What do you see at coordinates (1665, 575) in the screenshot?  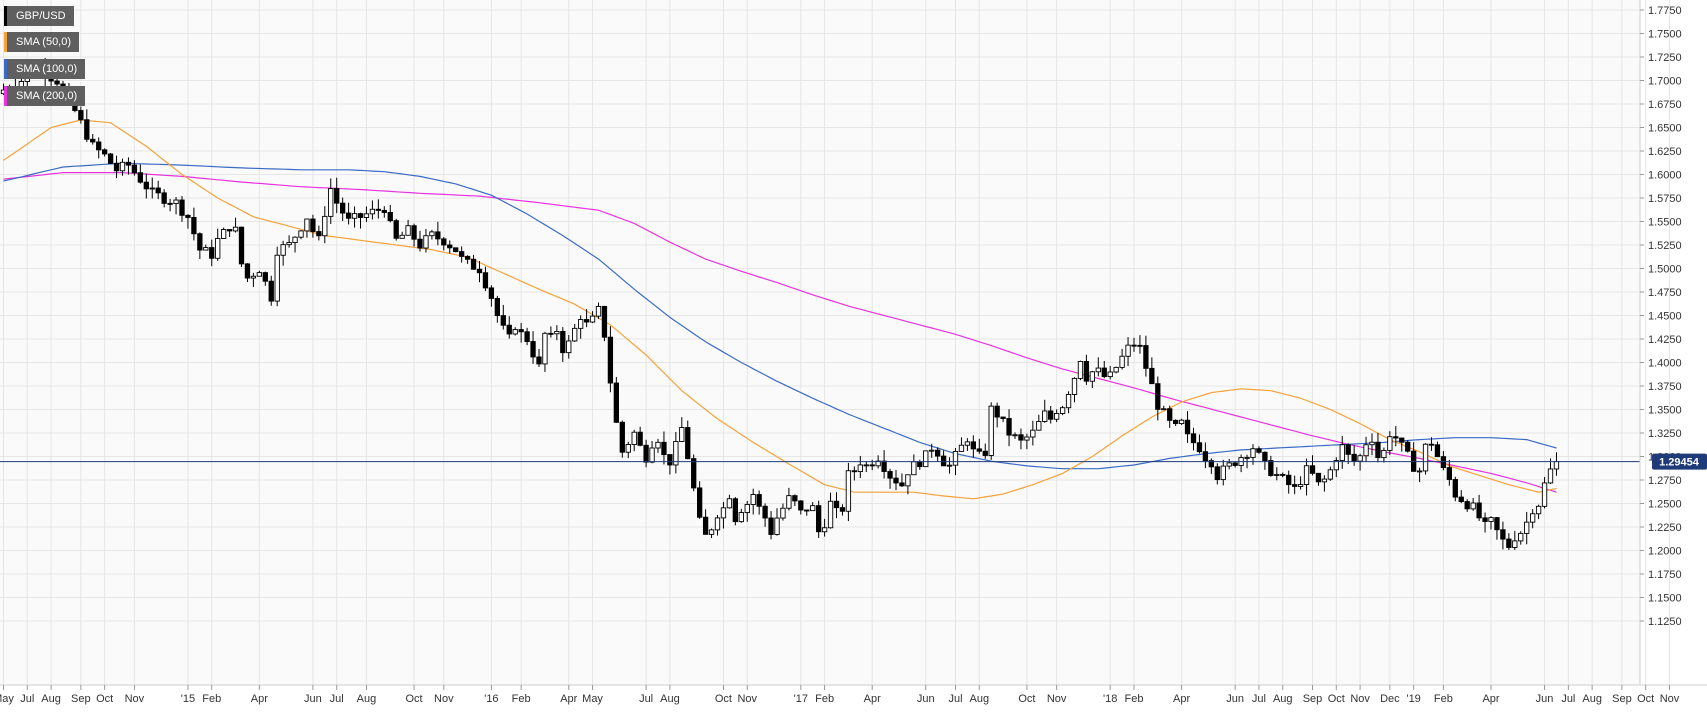 I see `y-tick-label: 1.1750` at bounding box center [1665, 575].